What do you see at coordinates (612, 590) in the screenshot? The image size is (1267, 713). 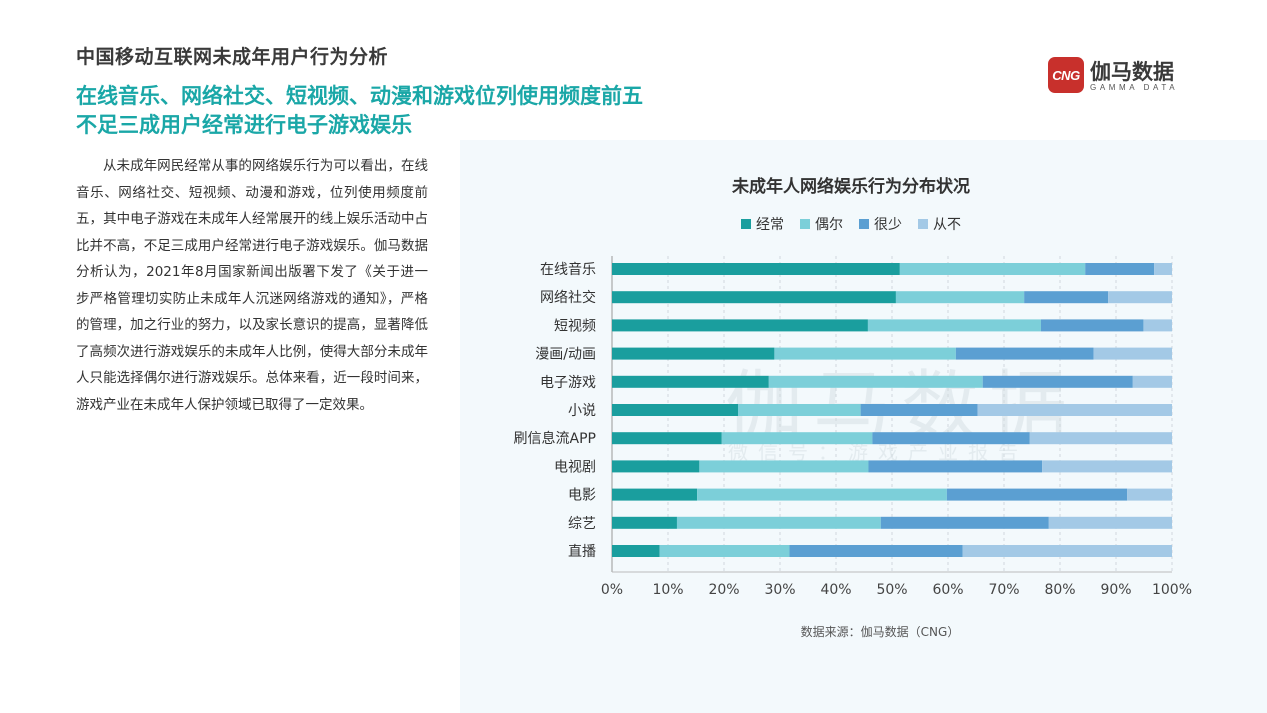 I see `x-tick-label-0: 0%` at bounding box center [612, 590].